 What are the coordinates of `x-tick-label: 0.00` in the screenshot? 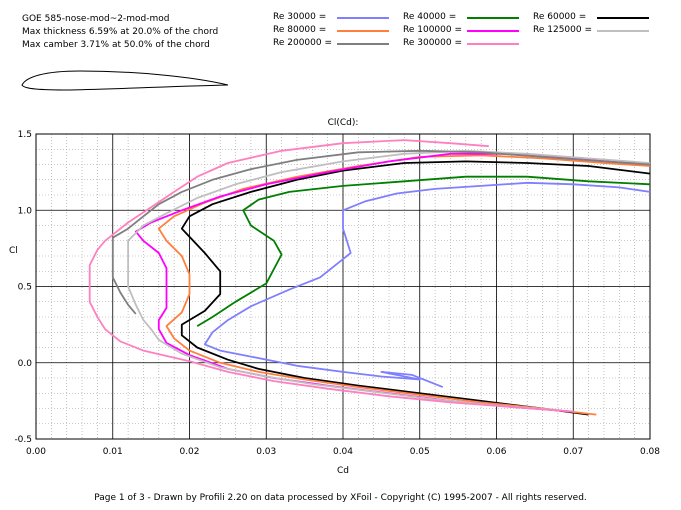 It's located at (36, 452).